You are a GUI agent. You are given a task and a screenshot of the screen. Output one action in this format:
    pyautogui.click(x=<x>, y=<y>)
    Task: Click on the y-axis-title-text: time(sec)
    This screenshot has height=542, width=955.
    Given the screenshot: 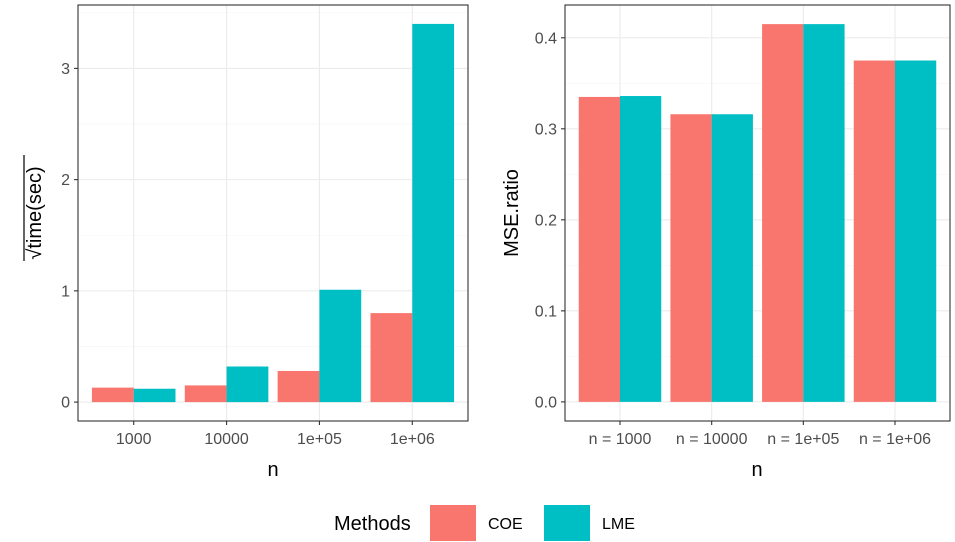 What is the action you would take?
    pyautogui.click(x=35, y=207)
    